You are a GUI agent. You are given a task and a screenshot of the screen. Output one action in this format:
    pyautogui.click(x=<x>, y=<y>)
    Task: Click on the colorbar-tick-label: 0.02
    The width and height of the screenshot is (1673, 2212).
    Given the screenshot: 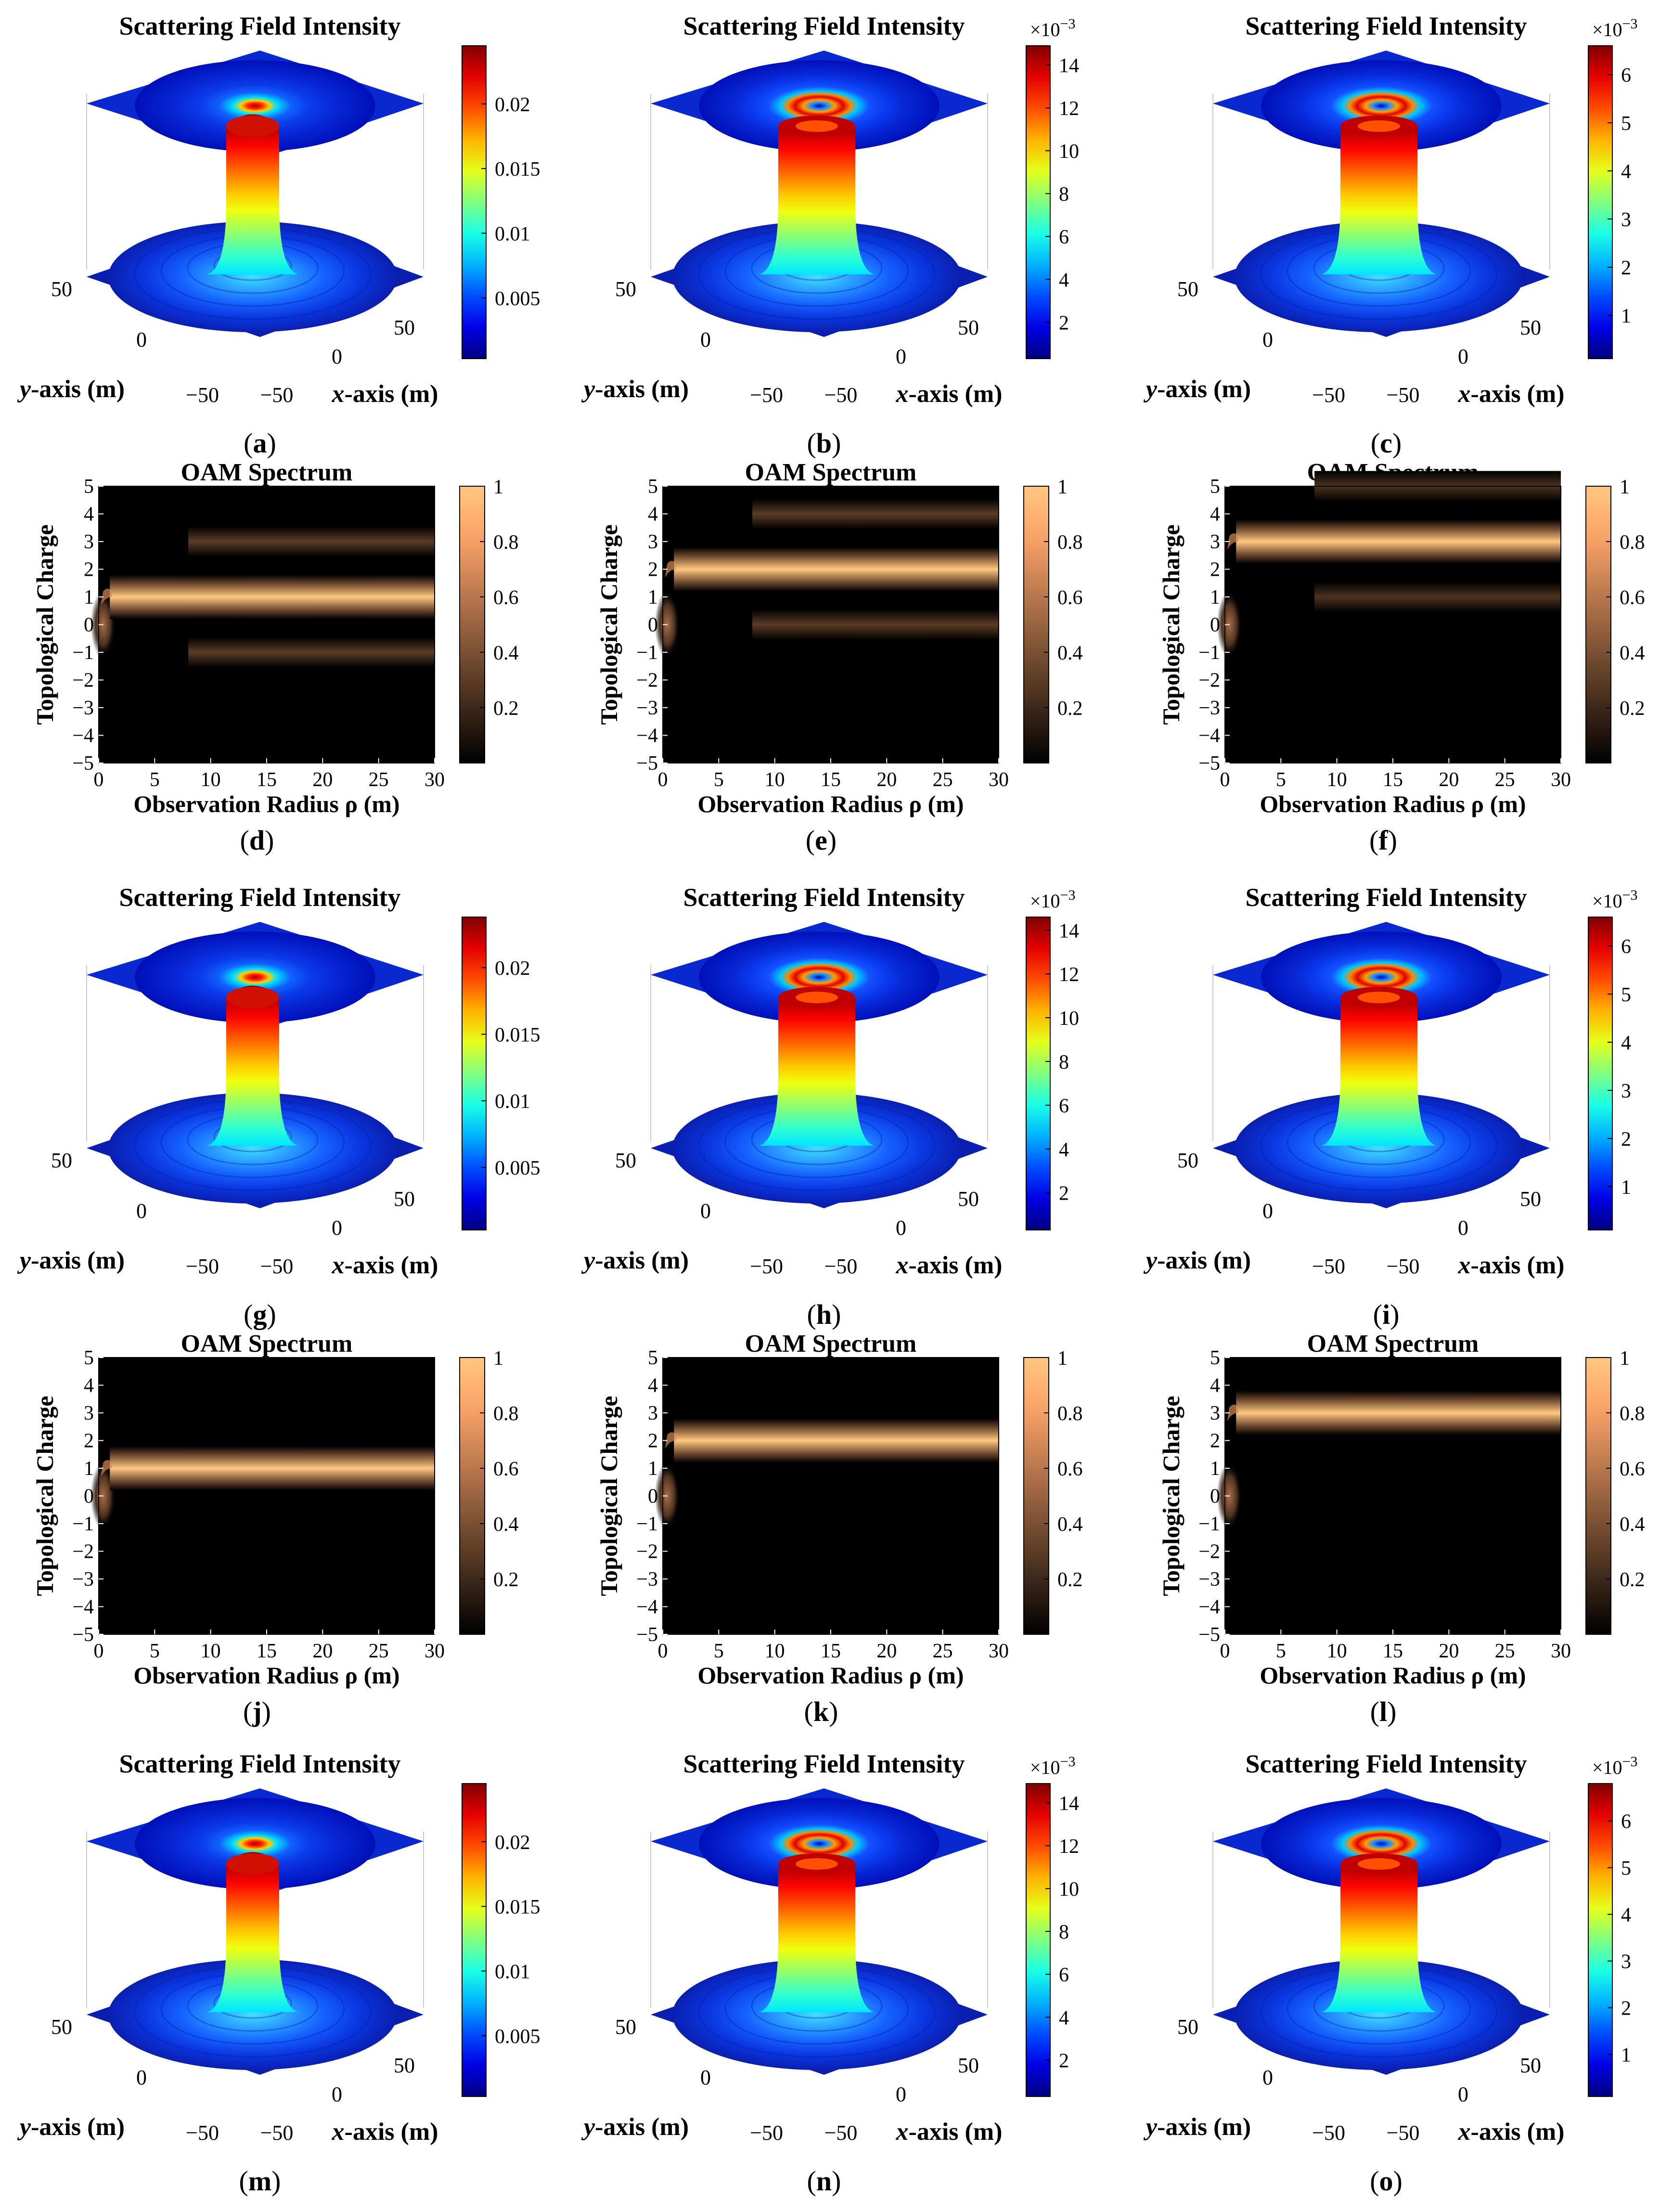 What is the action you would take?
    pyautogui.click(x=512, y=1843)
    